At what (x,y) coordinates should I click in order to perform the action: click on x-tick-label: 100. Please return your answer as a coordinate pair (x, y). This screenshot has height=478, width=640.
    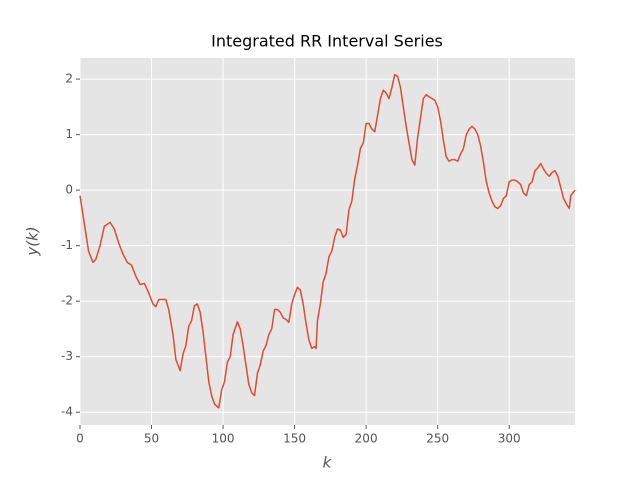
    Looking at the image, I should click on (223, 439).